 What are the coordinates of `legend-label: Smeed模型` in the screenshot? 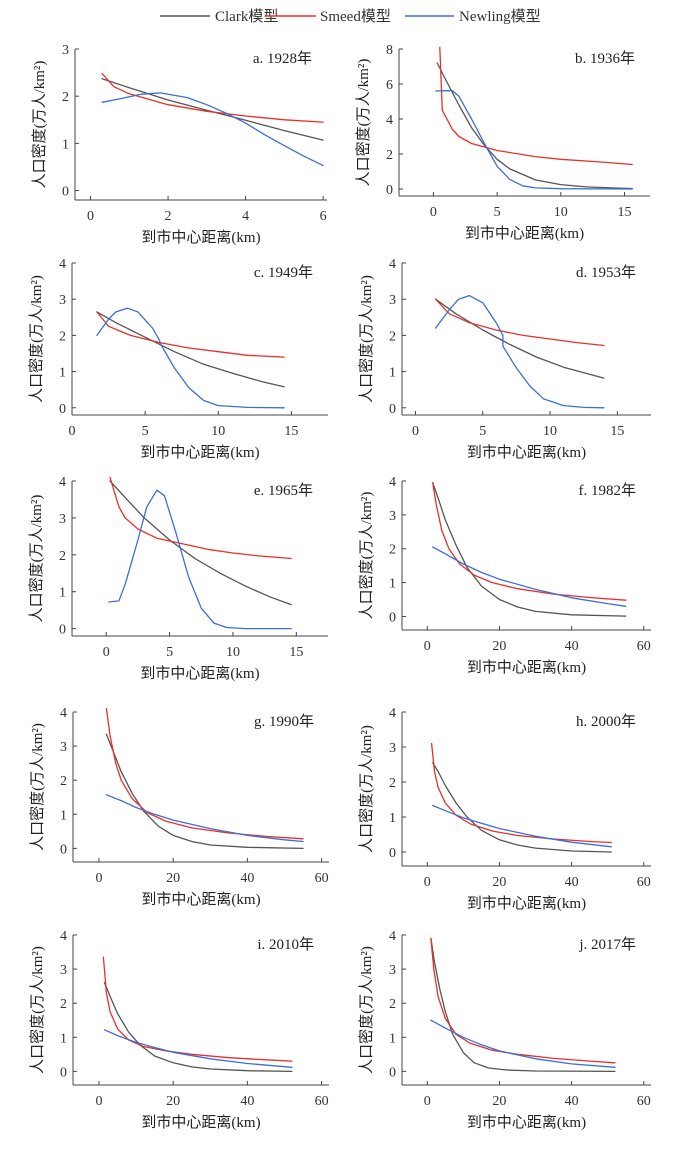 It's located at (355, 16).